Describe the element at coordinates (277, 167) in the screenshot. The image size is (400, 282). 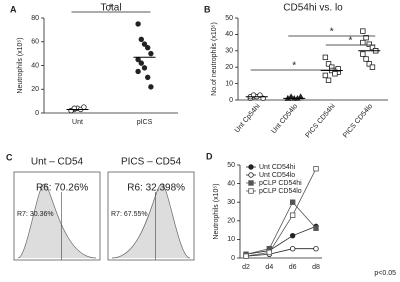
I see `legend-label: Unt CD54hi` at that location.